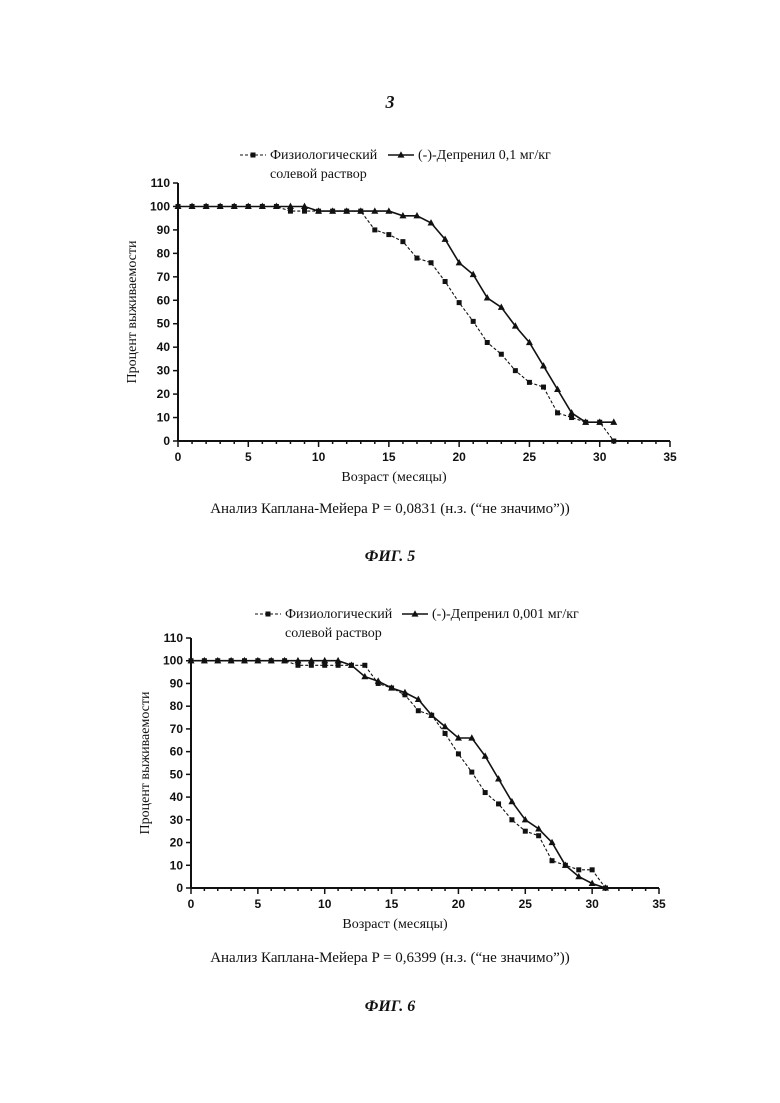 The width and height of the screenshot is (780, 1103). What do you see at coordinates (258, 904) in the screenshot?
I see `x-tick-label: 5` at bounding box center [258, 904].